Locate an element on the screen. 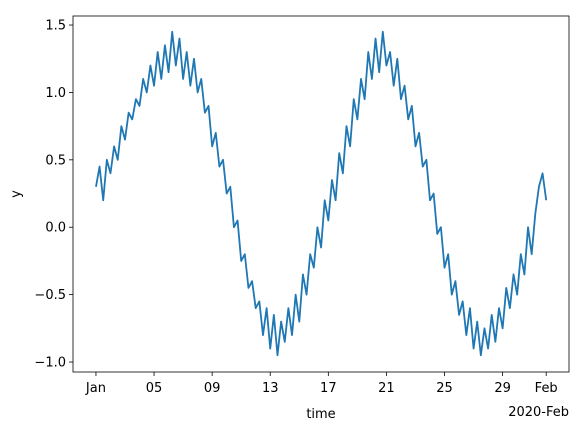 The width and height of the screenshot is (579, 432). y-axis-label: y is located at coordinates (16, 194).